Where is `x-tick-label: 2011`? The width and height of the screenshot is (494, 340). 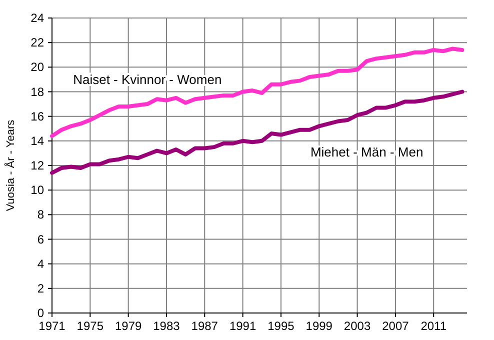 x-tick-label: 2011 is located at coordinates (433, 326).